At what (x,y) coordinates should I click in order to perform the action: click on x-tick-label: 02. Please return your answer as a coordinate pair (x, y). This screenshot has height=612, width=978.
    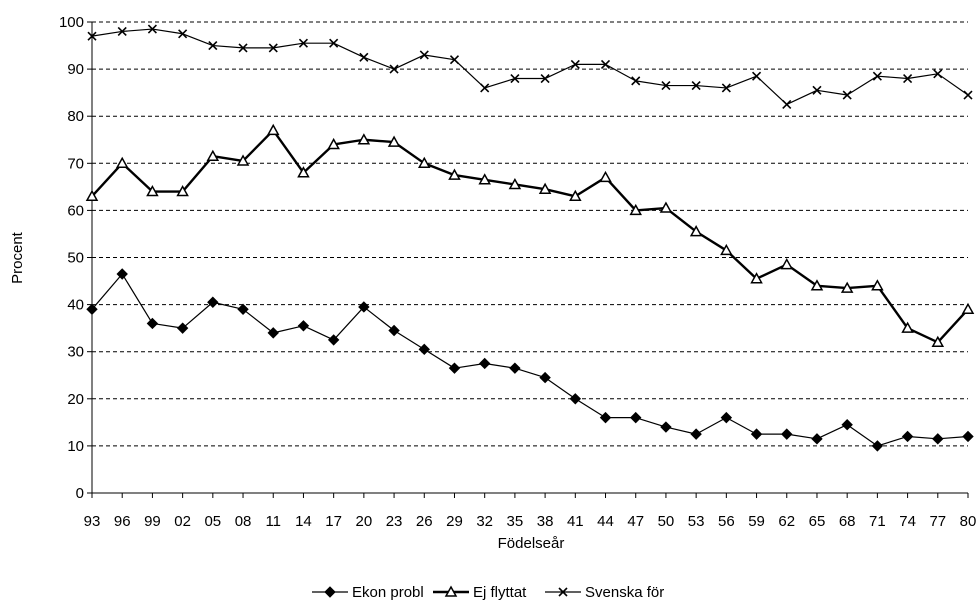
    Looking at the image, I should click on (182, 521).